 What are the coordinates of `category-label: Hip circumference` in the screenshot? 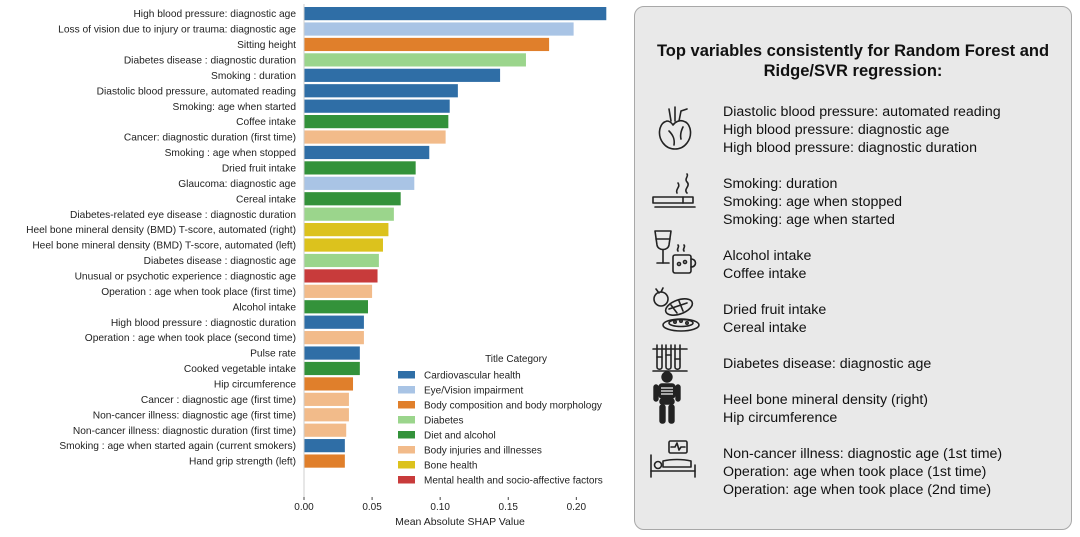 It's located at (255, 385).